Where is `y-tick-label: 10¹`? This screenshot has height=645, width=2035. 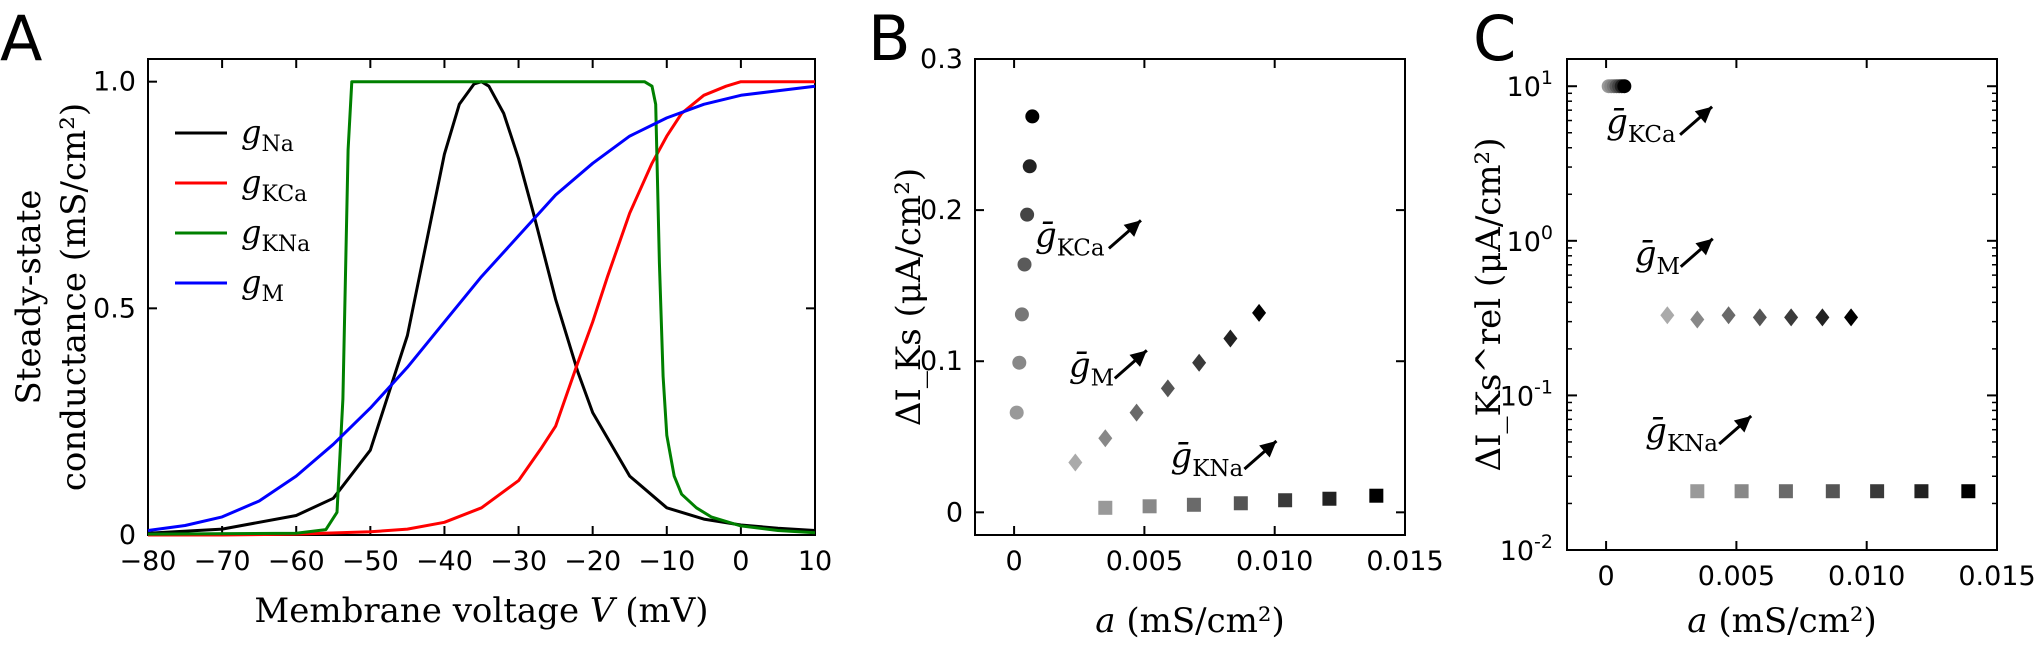
y-tick-label: 10¹ is located at coordinates (1530, 85).